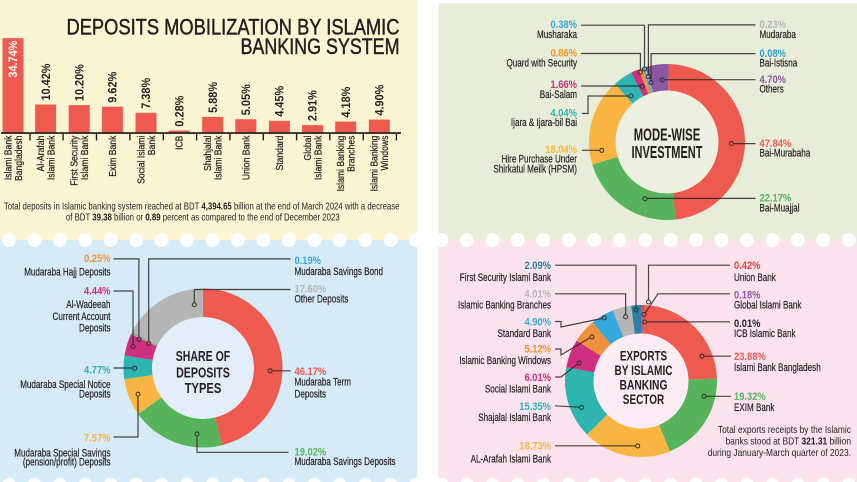  What do you see at coordinates (643, 370) in the screenshot?
I see `svg-text: BY ISLAMIC` at bounding box center [643, 370].